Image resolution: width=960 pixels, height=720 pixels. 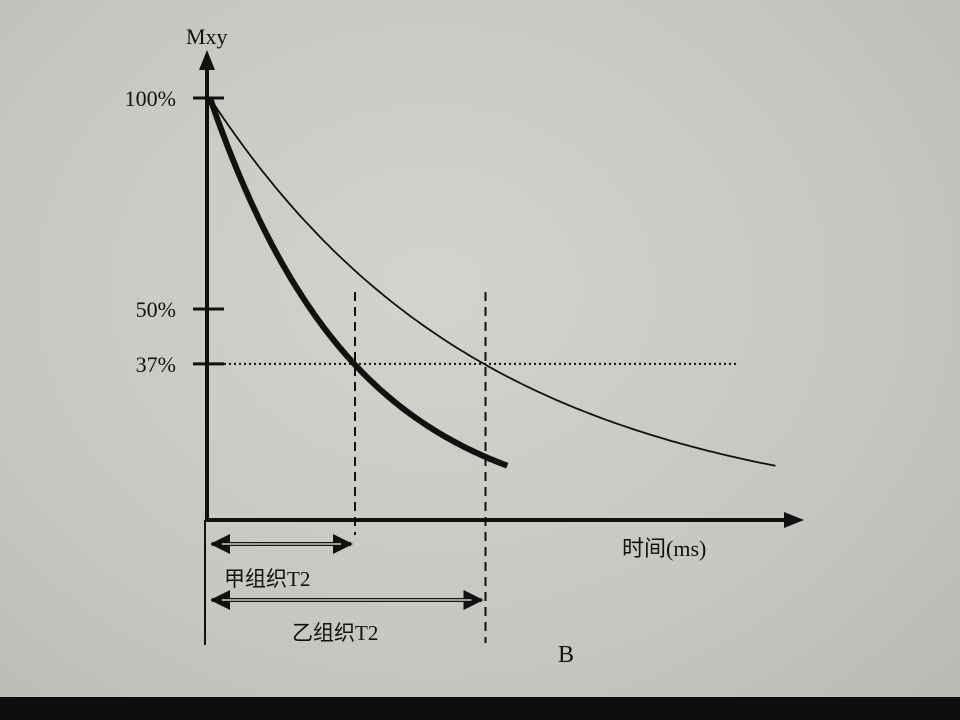 What do you see at coordinates (335, 633) in the screenshot?
I see `annotation-label: 乙组织T2` at bounding box center [335, 633].